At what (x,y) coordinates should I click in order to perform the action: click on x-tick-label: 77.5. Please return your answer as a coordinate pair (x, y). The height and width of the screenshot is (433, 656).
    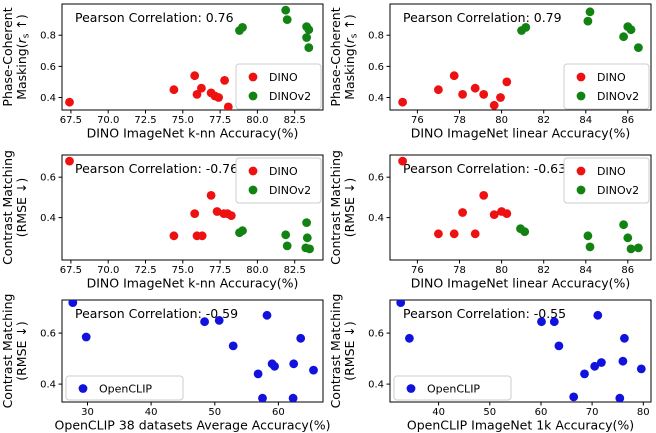
    Looking at the image, I should click on (220, 270).